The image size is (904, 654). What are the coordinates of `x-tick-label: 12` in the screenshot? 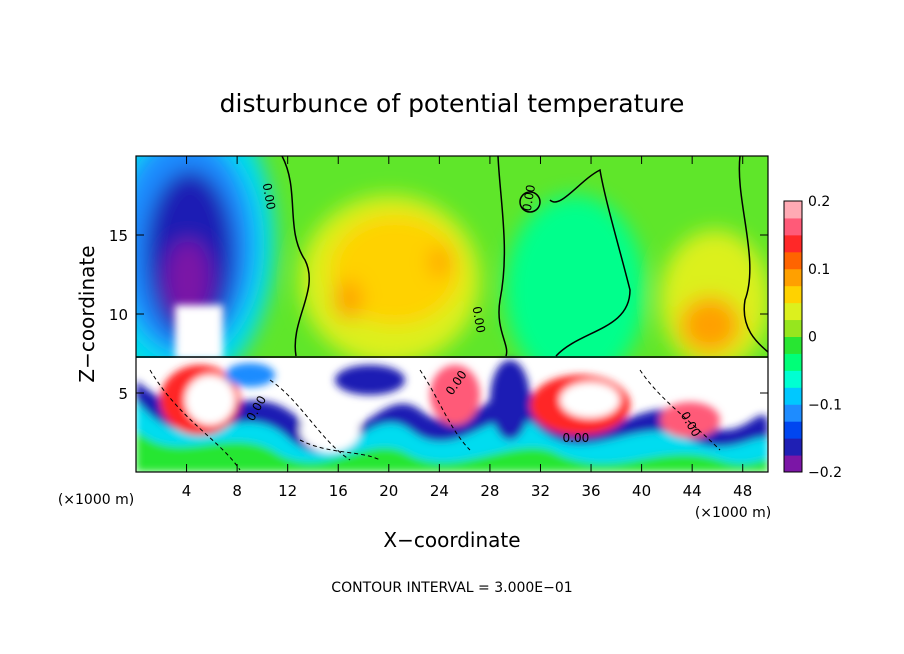 It's located at (287, 491).